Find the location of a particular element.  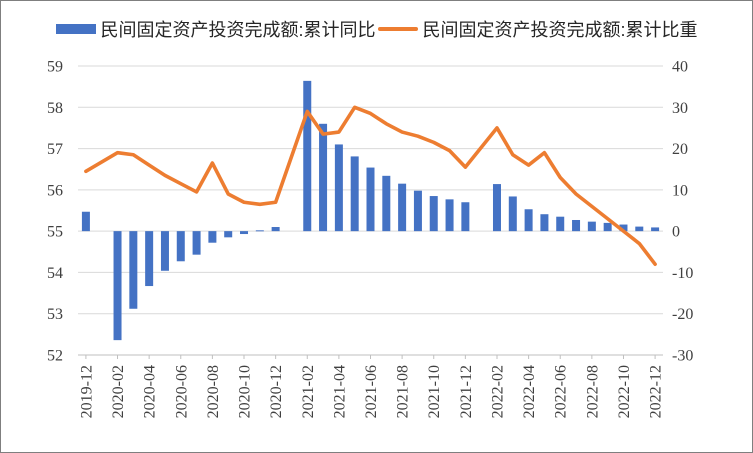

x-tick-label: 2021-12 is located at coordinates (466, 391).